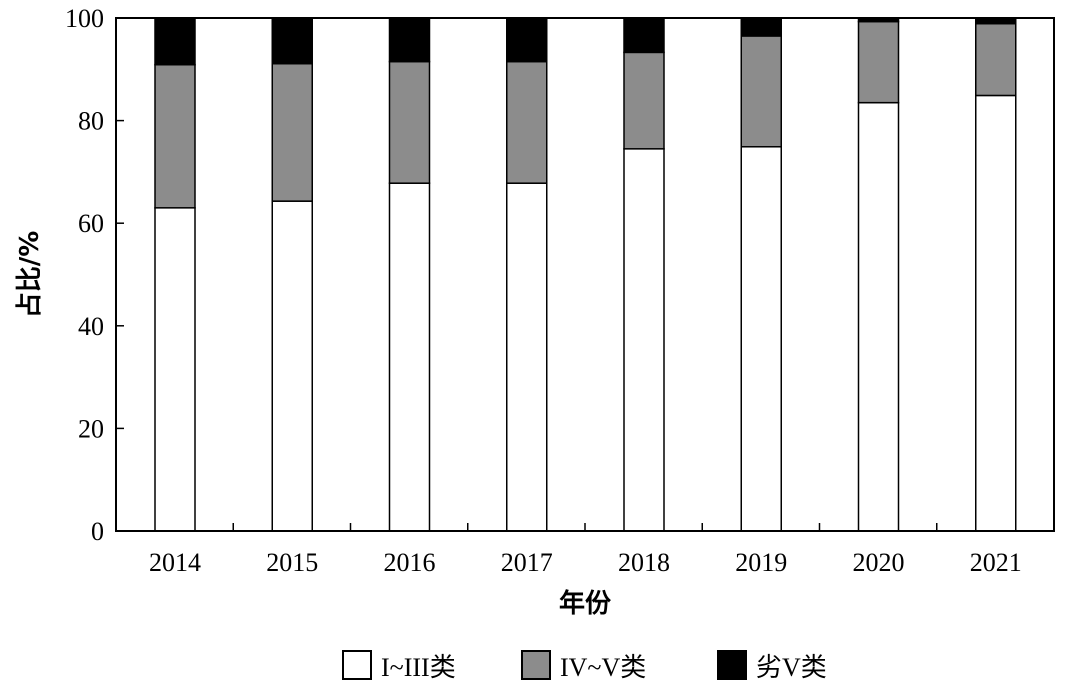  I want to click on x-tick-label: 2019, so click(761, 562).